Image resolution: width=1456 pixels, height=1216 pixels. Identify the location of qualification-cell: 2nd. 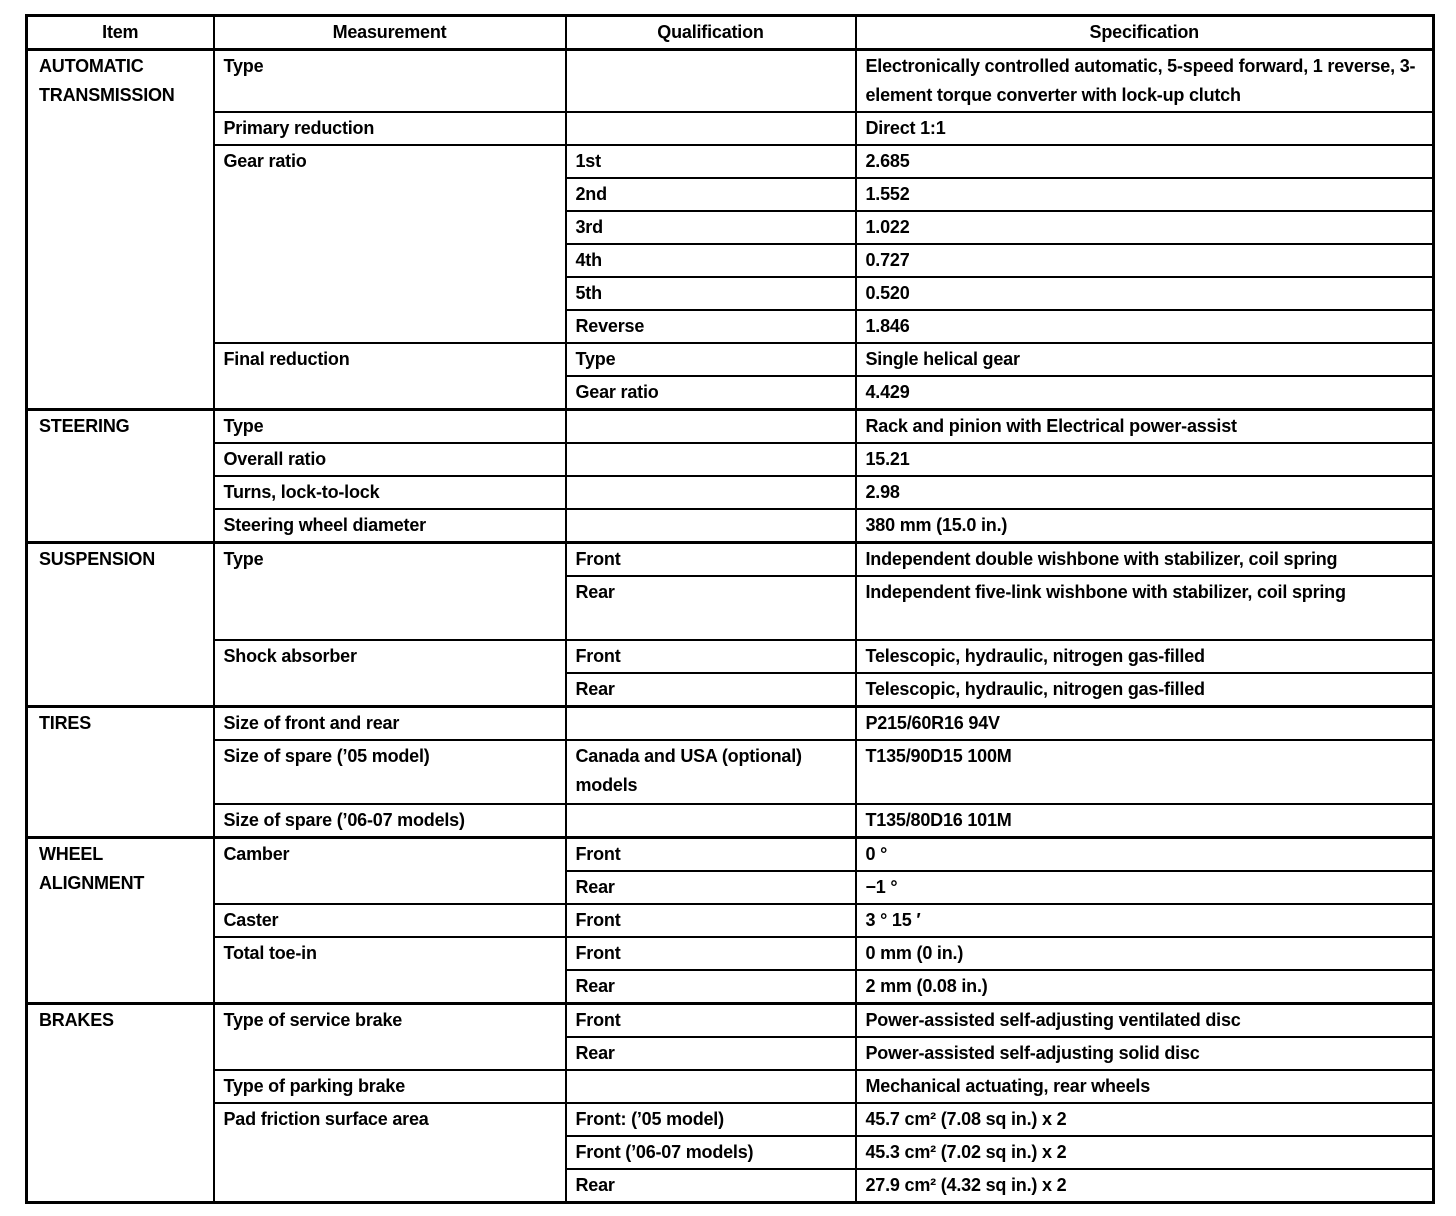
(710, 194).